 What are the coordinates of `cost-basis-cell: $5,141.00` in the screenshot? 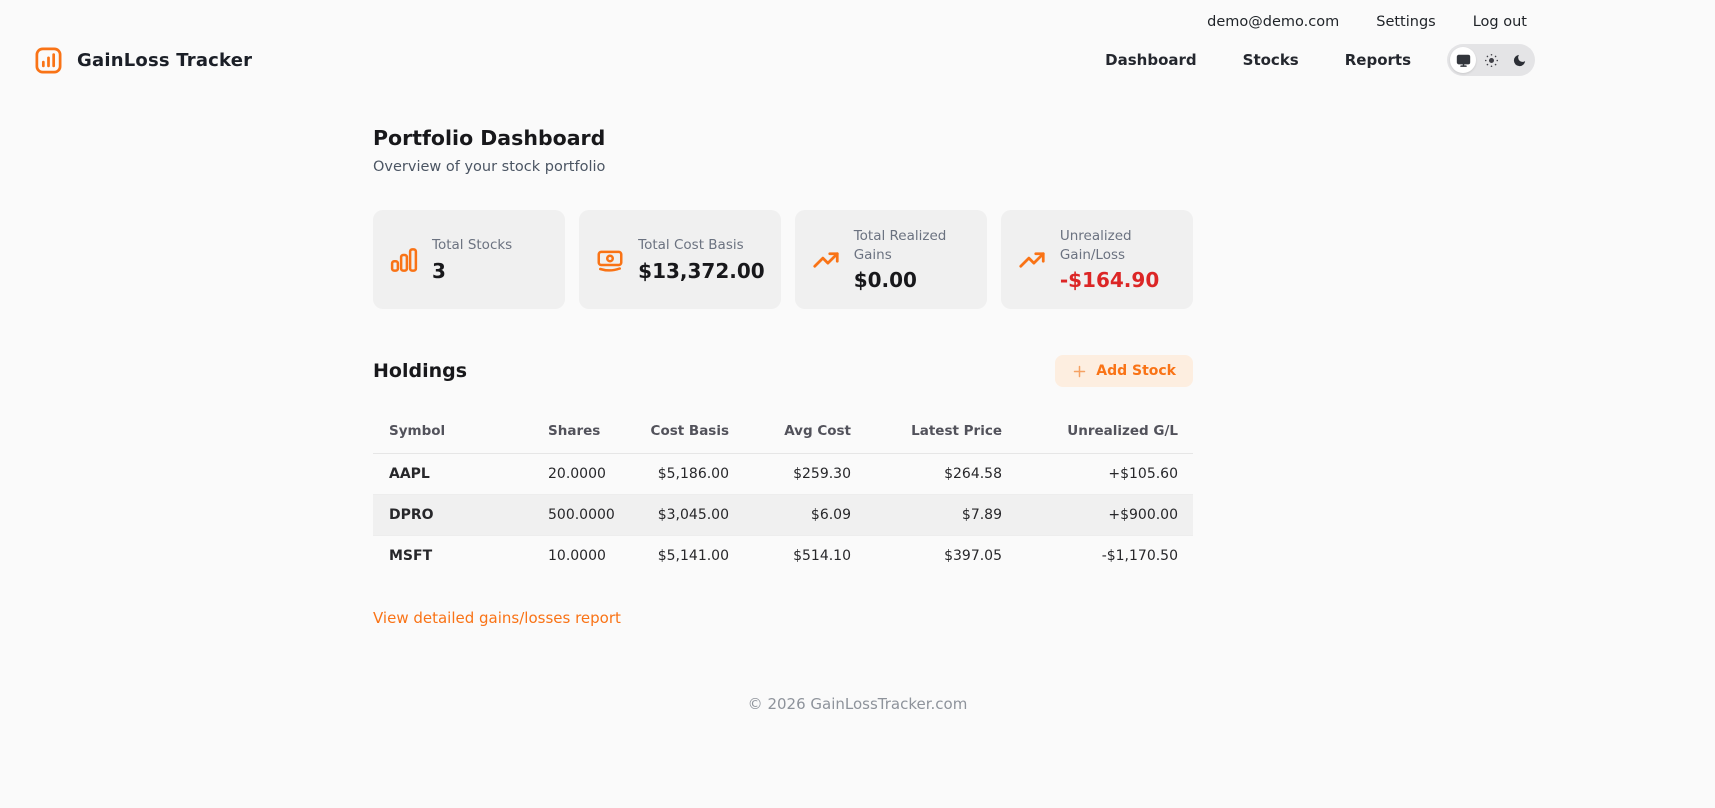 It's located at (693, 556).